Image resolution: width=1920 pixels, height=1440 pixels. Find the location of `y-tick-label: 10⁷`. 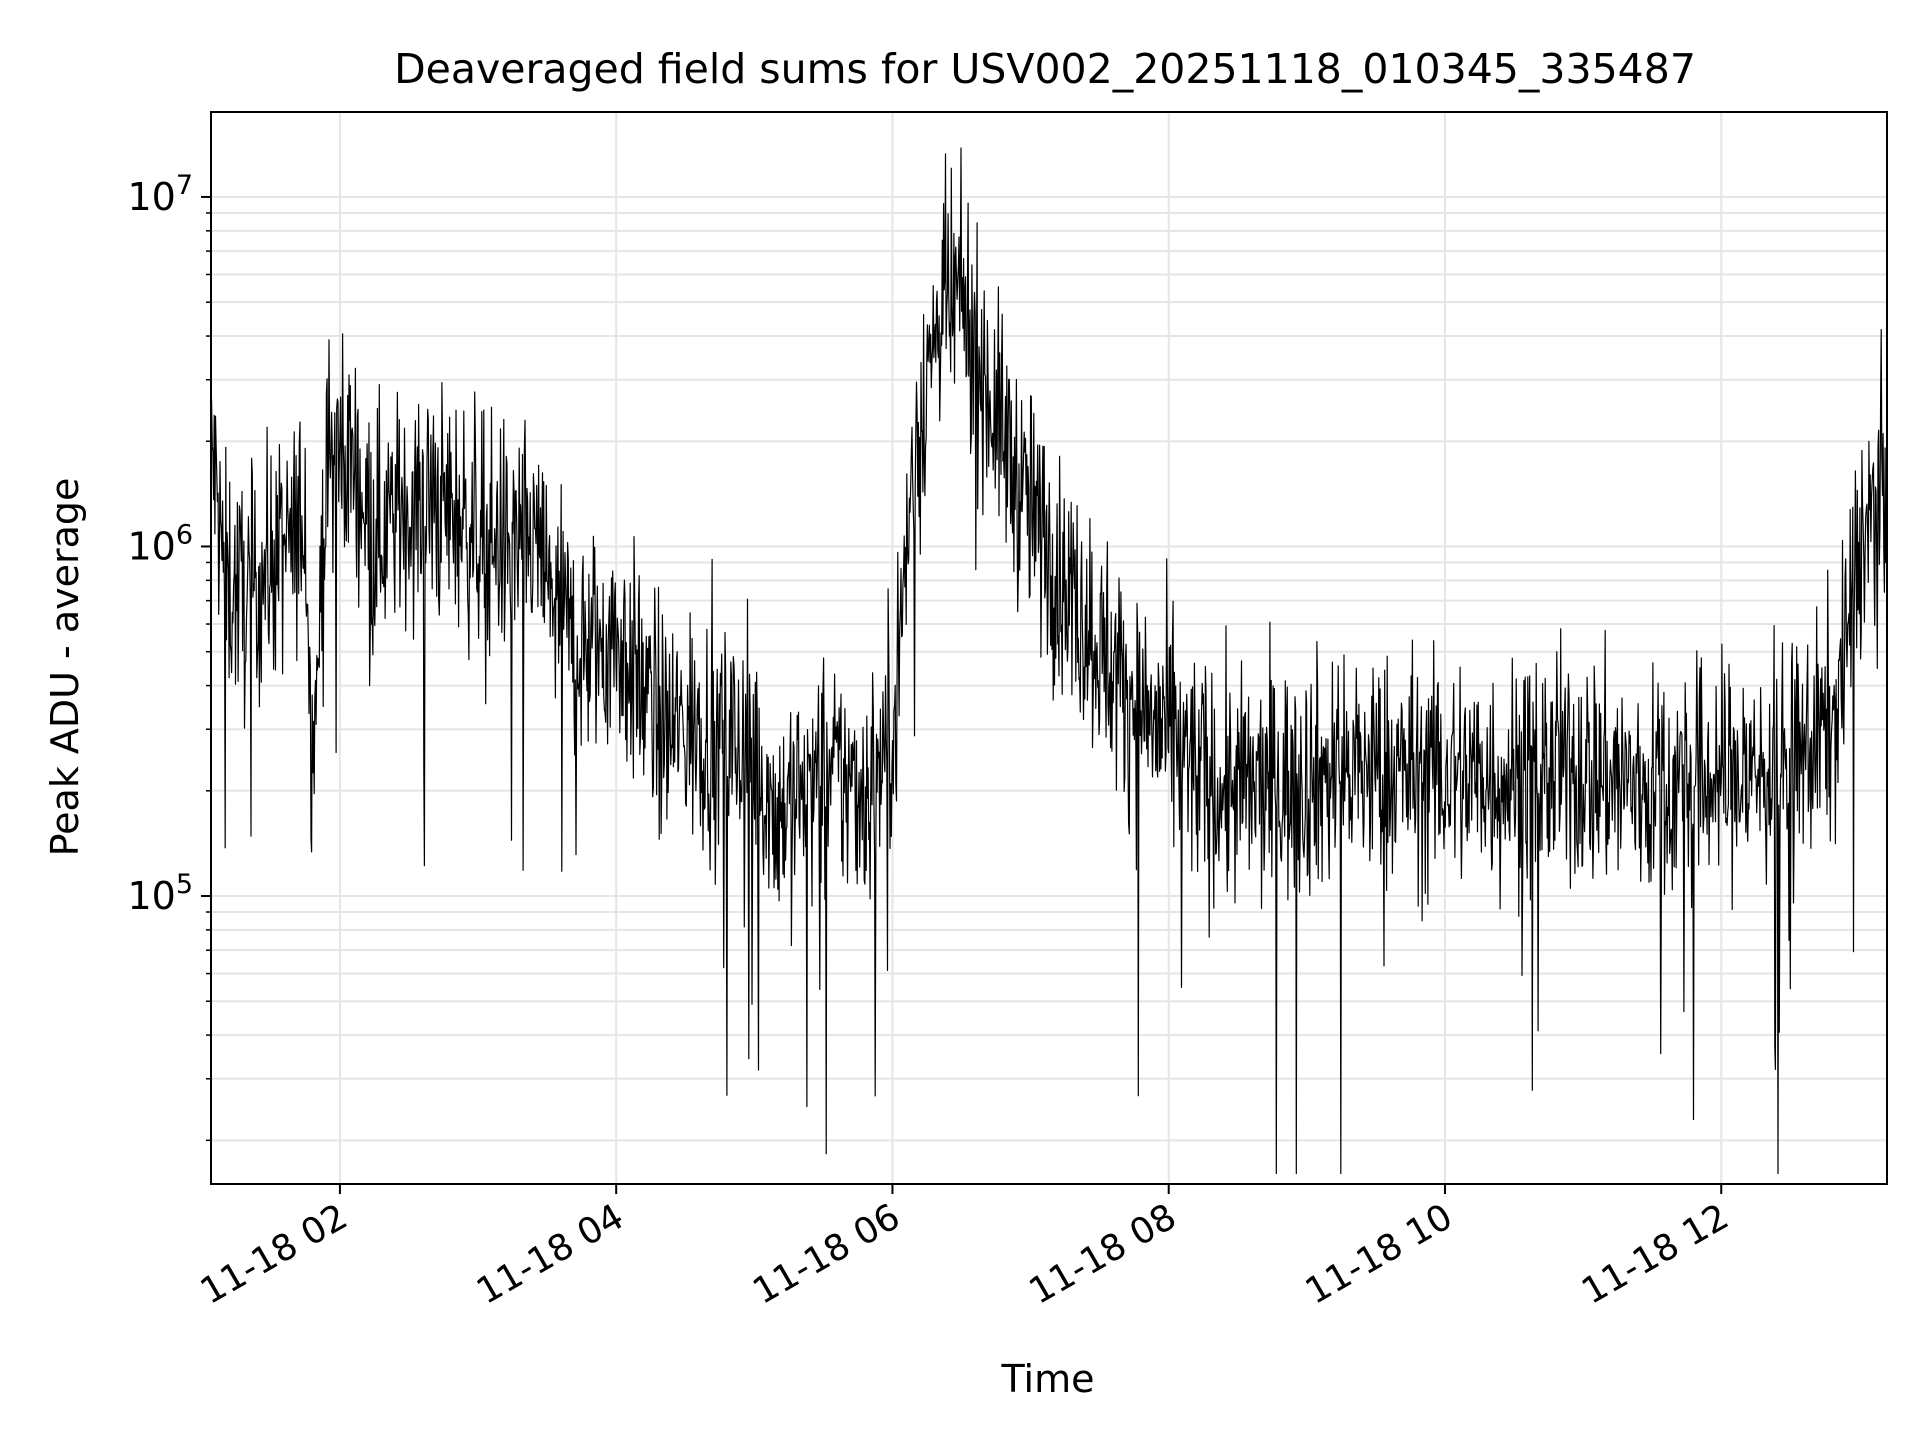

y-tick-label: 10⁷ is located at coordinates (160, 194).